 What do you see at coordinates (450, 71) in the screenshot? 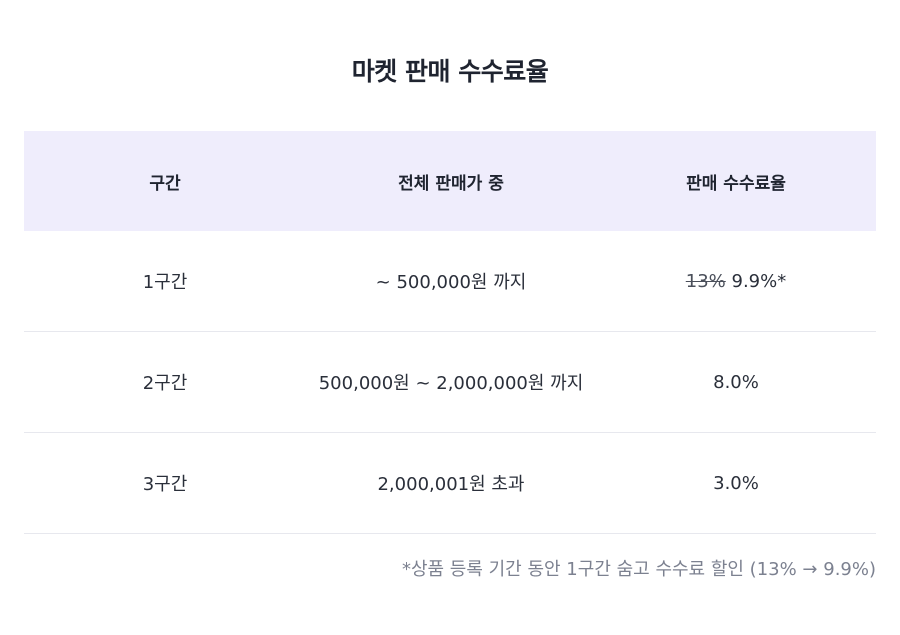
I see `page-title: 마켓 판매 수수료율` at bounding box center [450, 71].